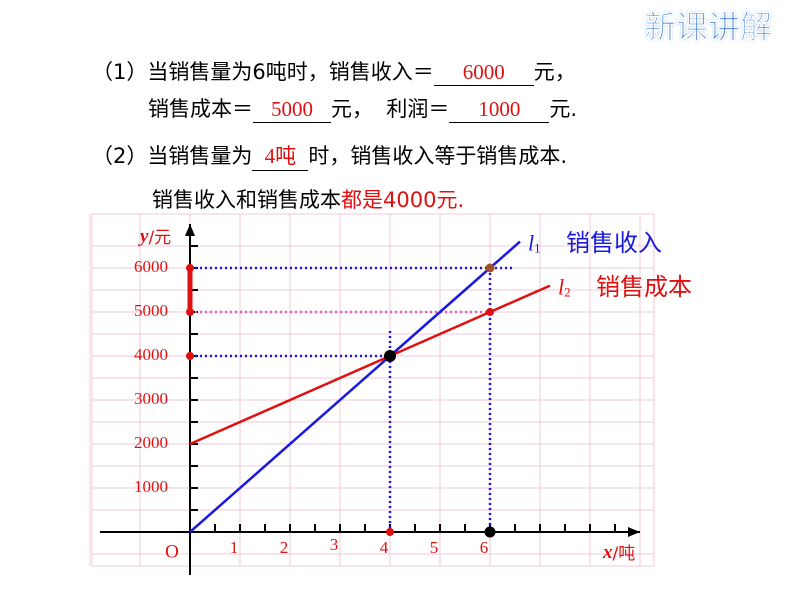 This screenshot has width=794, height=596. Describe the element at coordinates (246, 200) in the screenshot. I see `text: 销售收入和销售成本` at that location.